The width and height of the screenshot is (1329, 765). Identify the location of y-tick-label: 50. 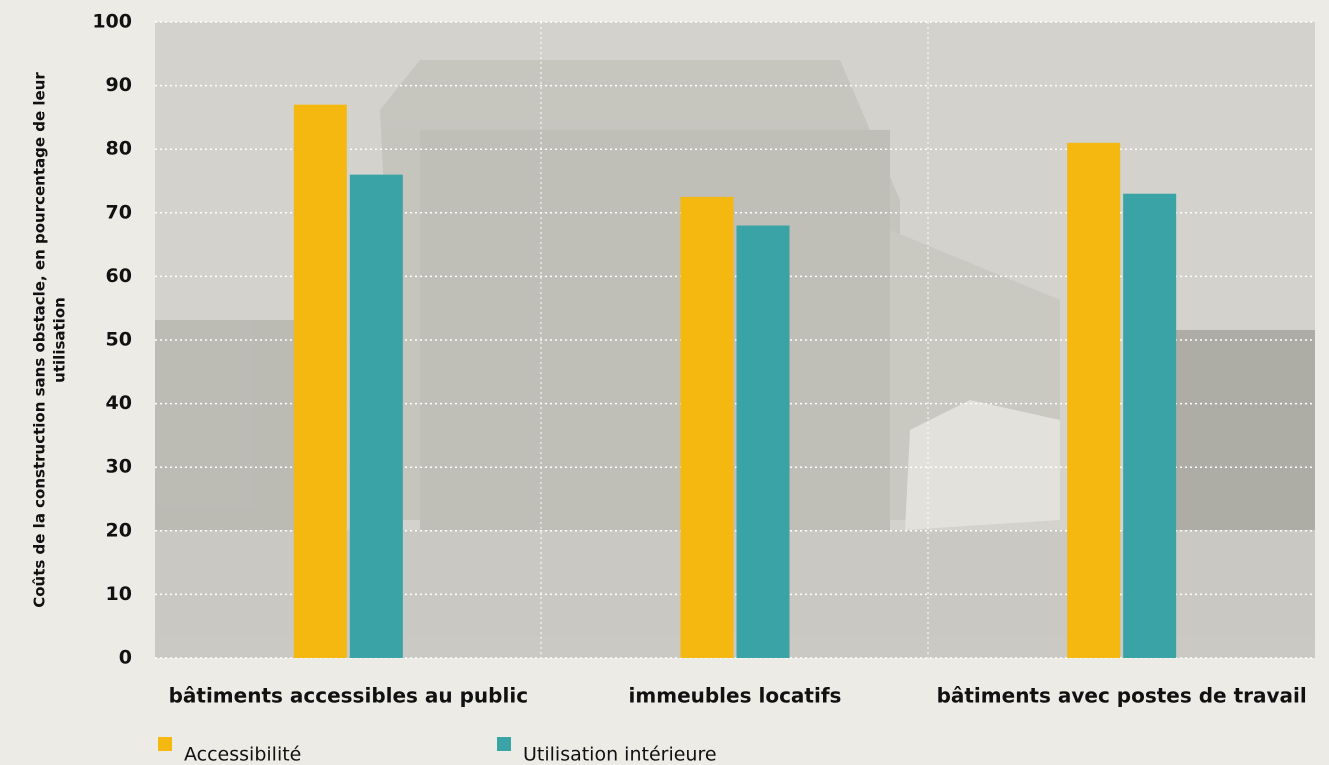
(119, 340).